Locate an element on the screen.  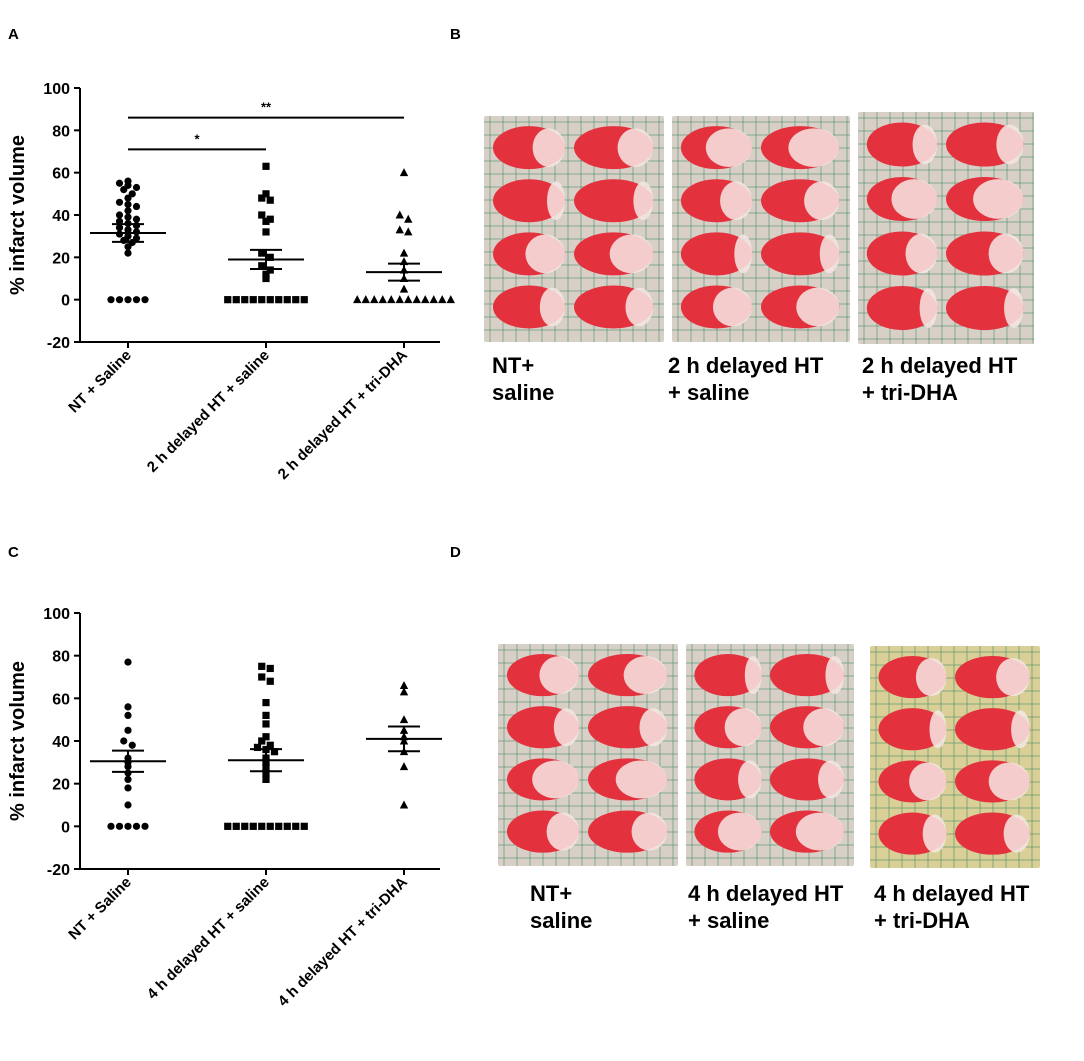
y-tick-label: 0 is located at coordinates (65, 301).